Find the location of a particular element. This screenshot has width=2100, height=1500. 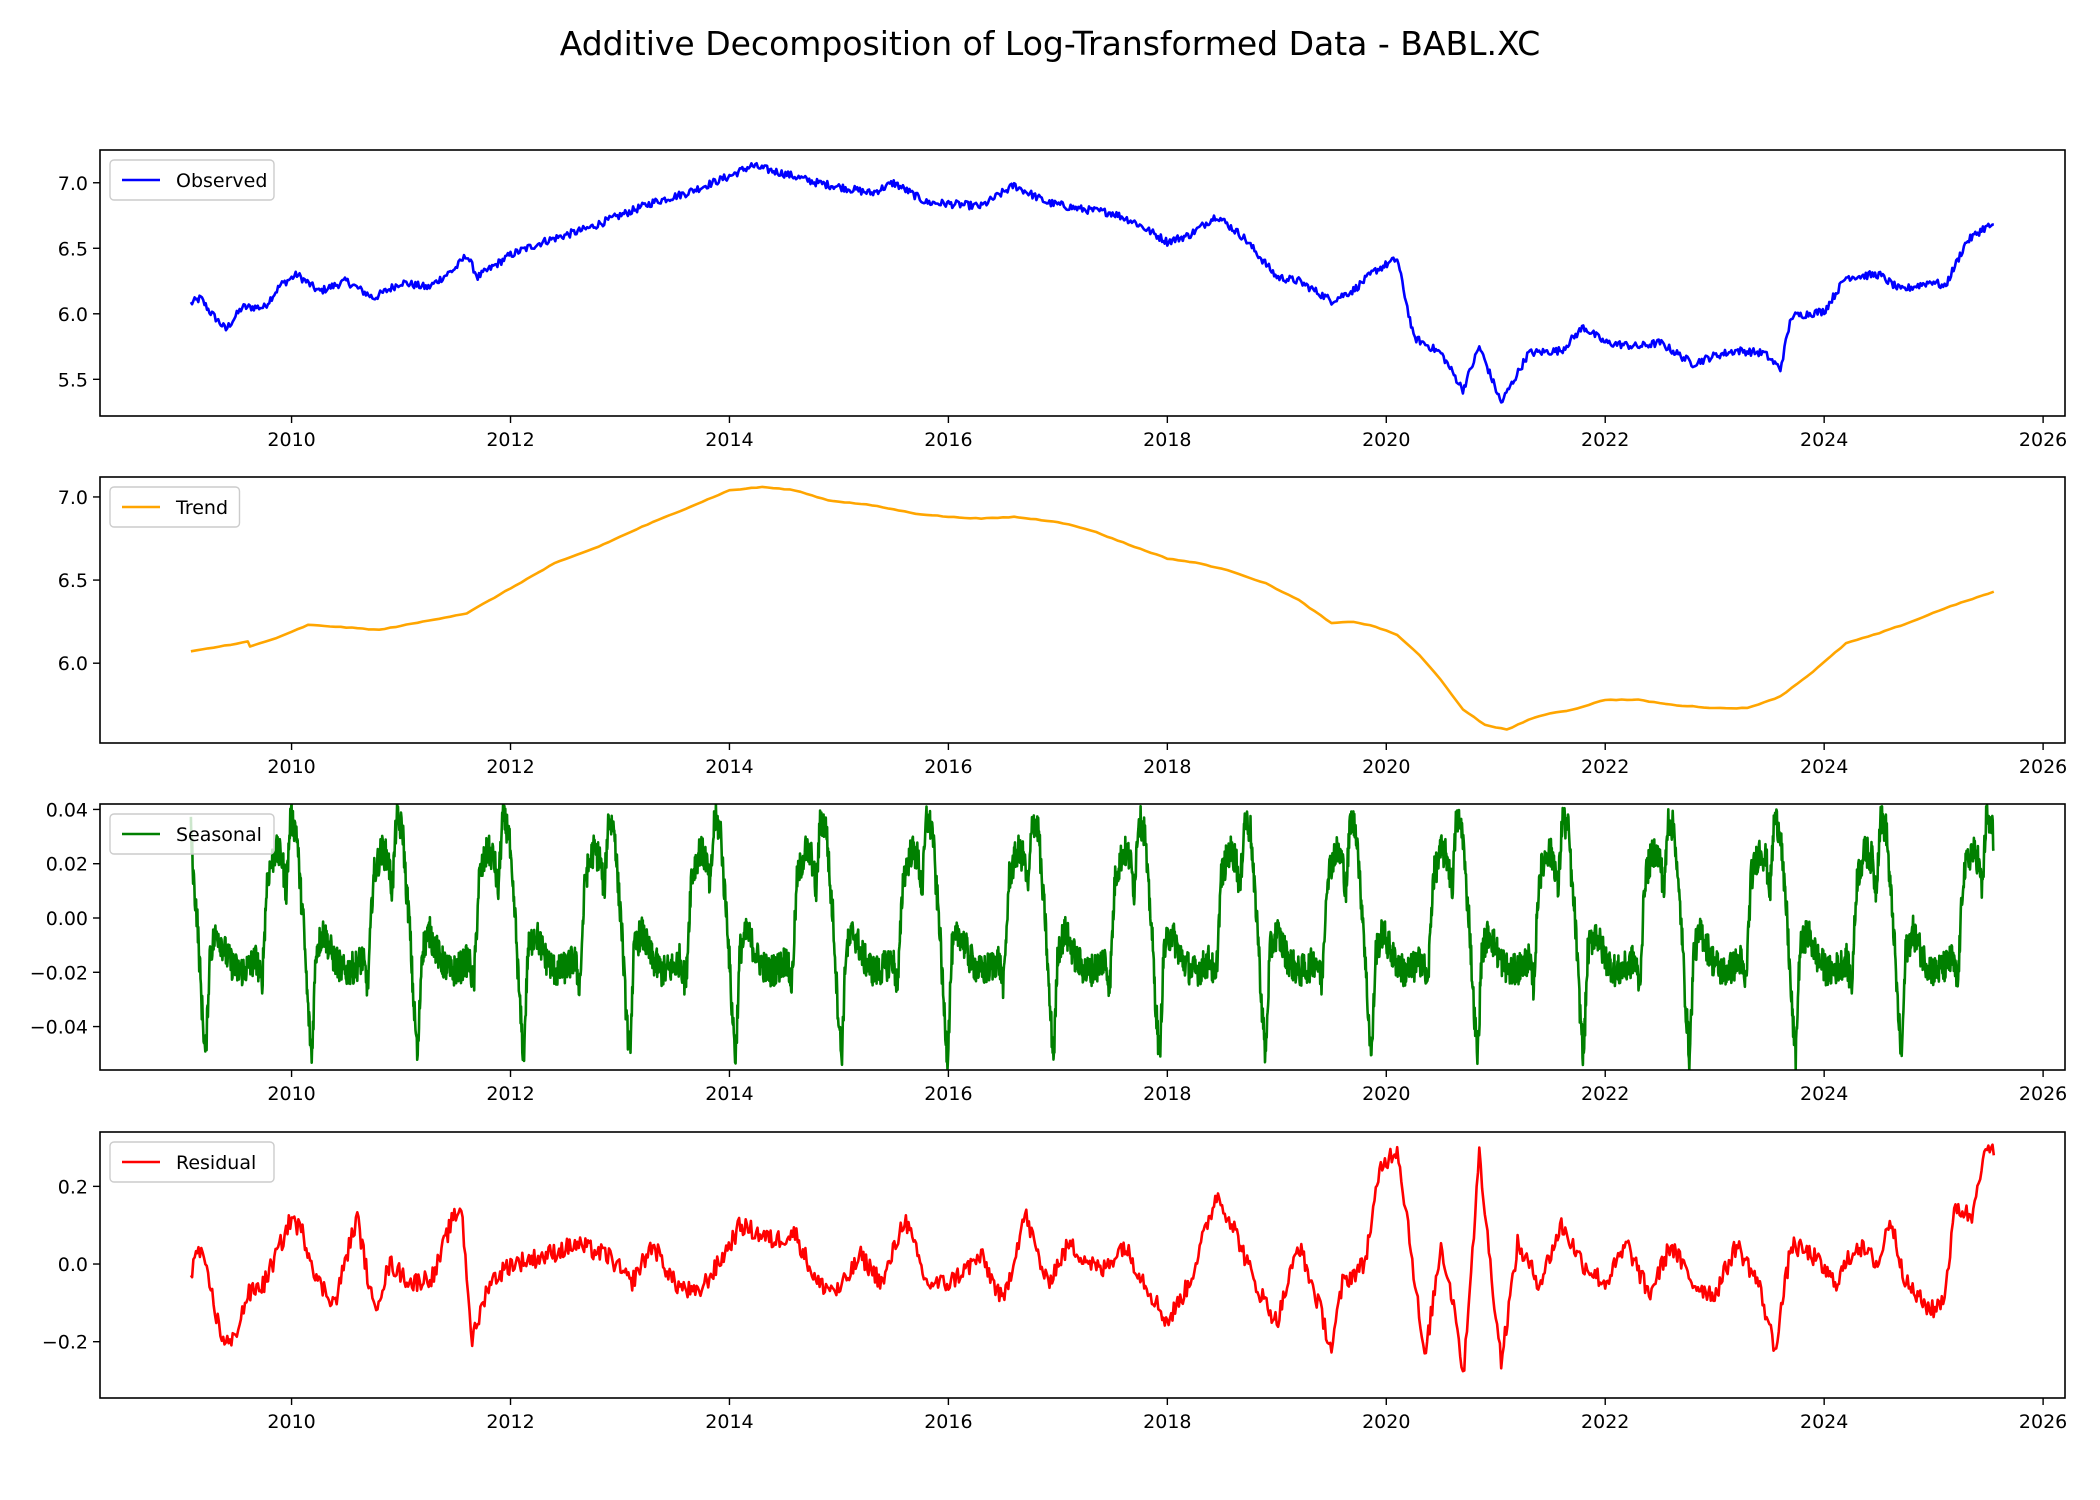

legend-label: Residual is located at coordinates (216, 1163).